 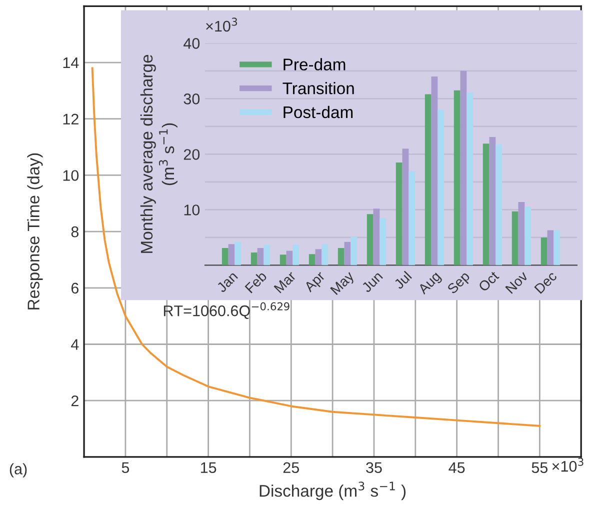 I want to click on x-tick-label: Mar, so click(x=285, y=282).